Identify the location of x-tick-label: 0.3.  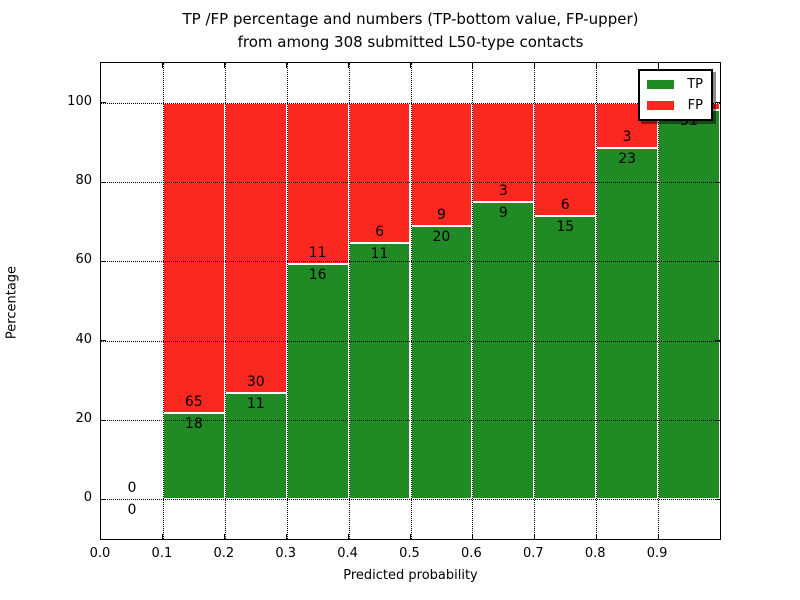
(286, 553).